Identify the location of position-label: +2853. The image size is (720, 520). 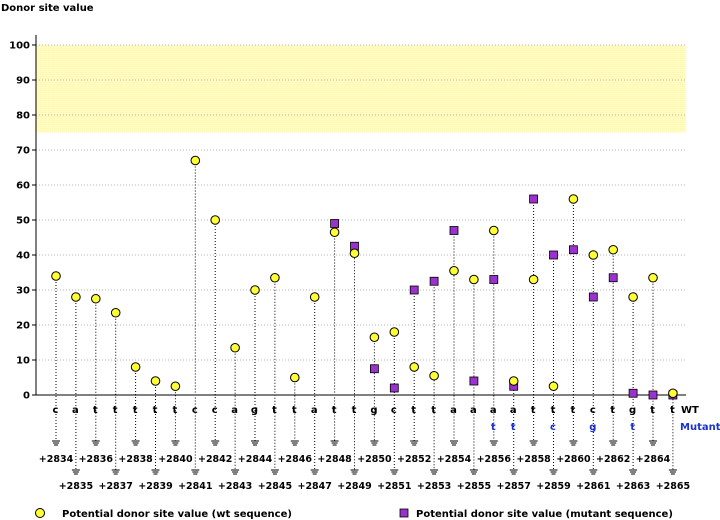
(434, 486).